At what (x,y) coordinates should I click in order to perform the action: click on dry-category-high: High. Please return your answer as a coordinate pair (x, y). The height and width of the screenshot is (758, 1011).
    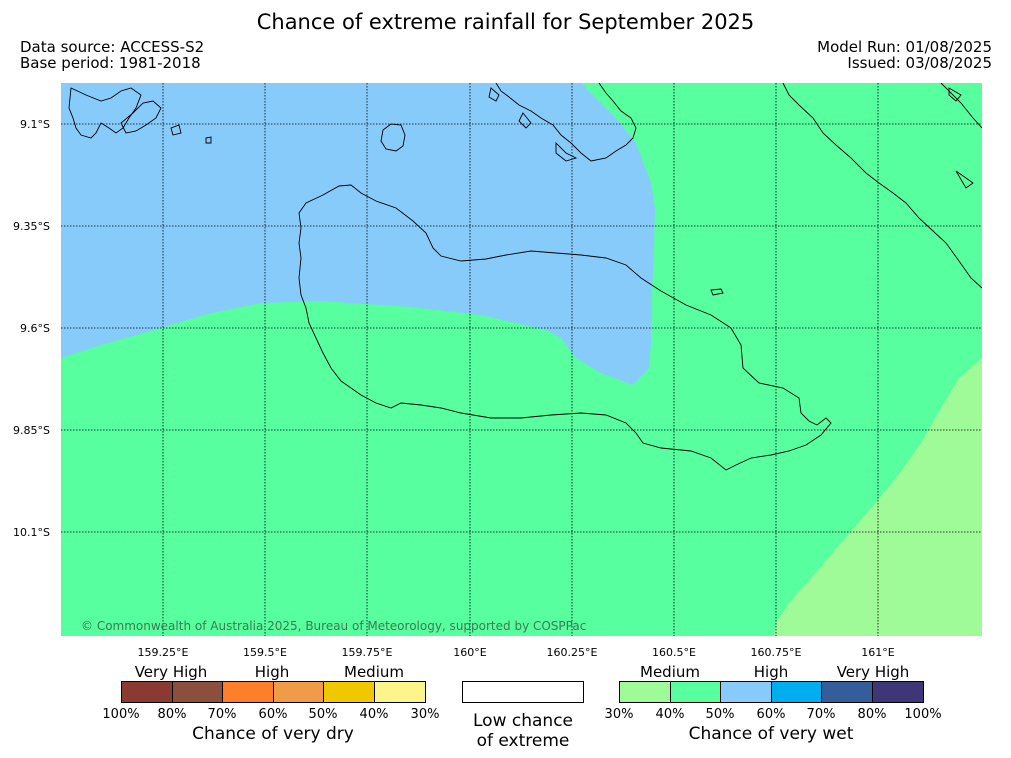
    Looking at the image, I should click on (272, 672).